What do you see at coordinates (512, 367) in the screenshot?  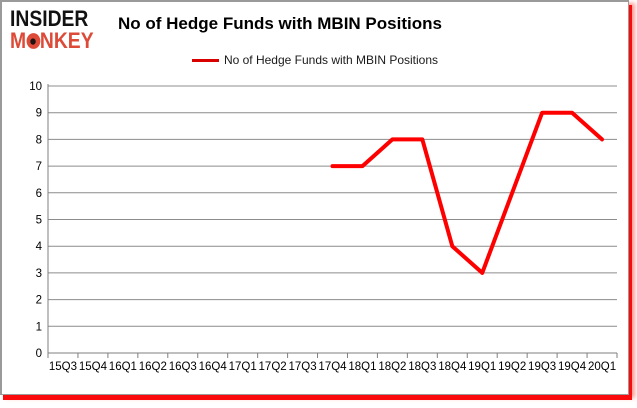 I see `x-tick-label: 19Q2` at bounding box center [512, 367].